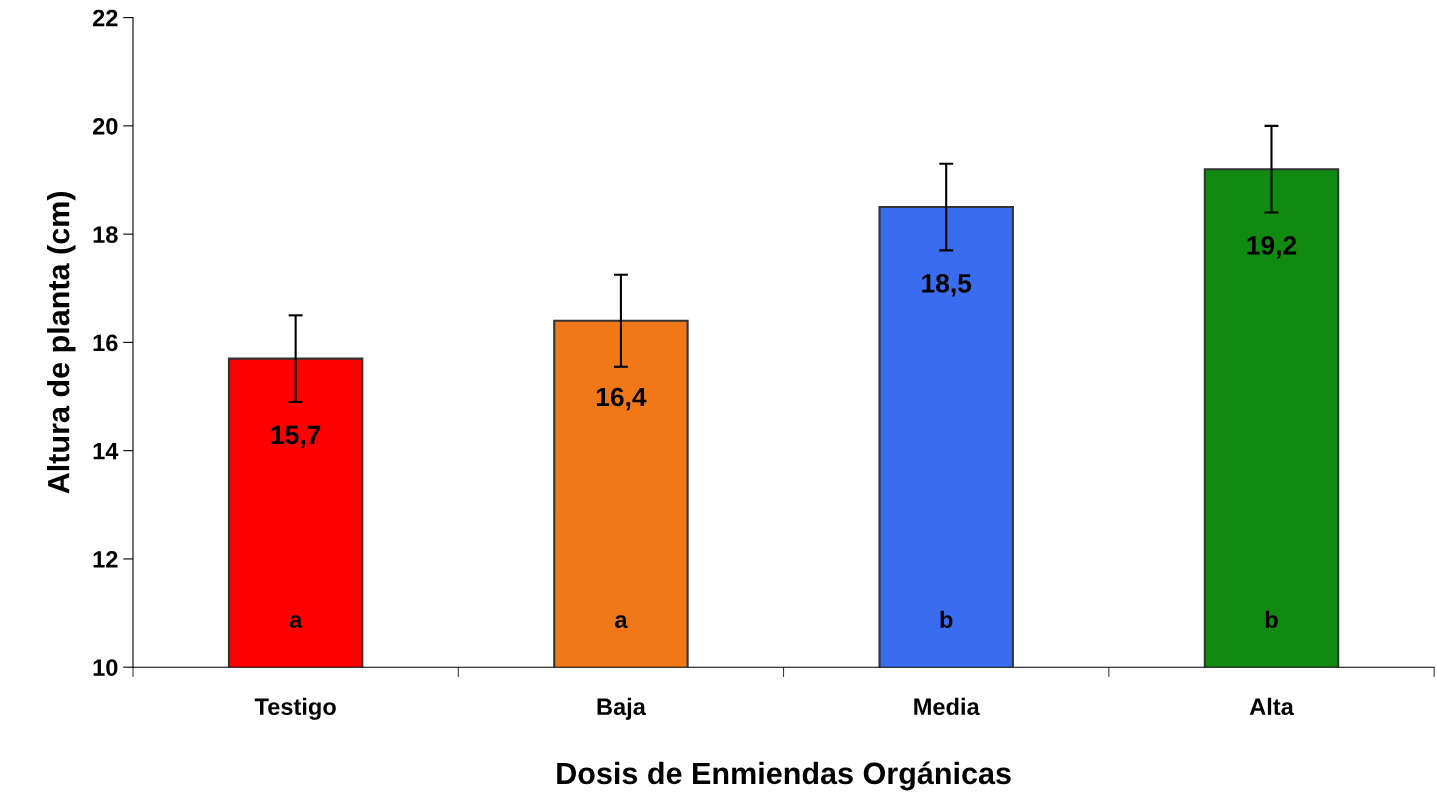 The height and width of the screenshot is (800, 1437). I want to click on x-tick-label: Alta, so click(1271, 706).